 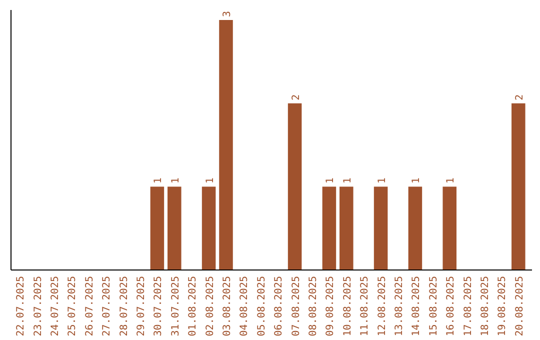 What do you see at coordinates (141, 306) in the screenshot?
I see `x-tick-label: 29.07.2025` at bounding box center [141, 306].